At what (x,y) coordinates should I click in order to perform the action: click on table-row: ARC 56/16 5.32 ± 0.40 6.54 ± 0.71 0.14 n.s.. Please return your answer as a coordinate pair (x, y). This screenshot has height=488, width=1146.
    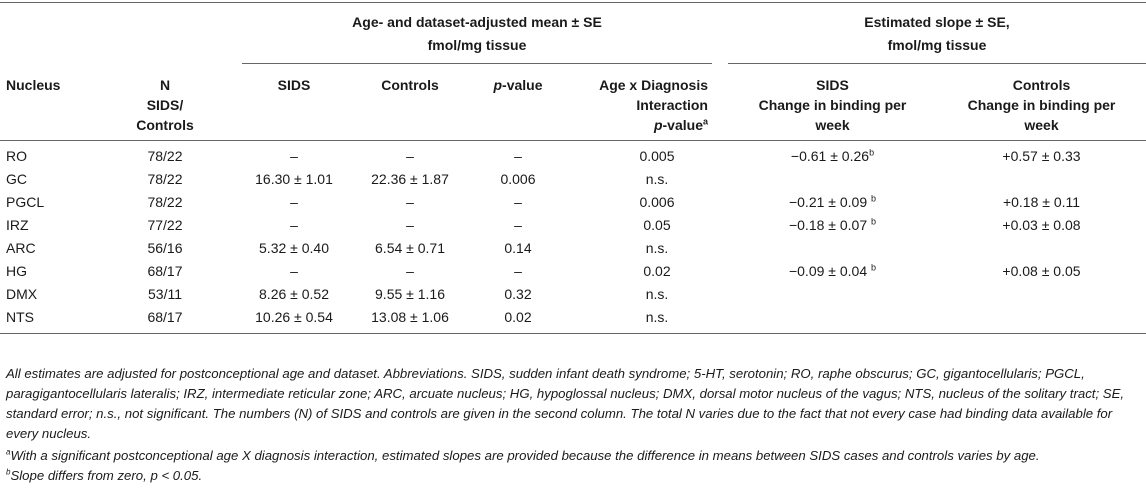
    Looking at the image, I should click on (573, 248).